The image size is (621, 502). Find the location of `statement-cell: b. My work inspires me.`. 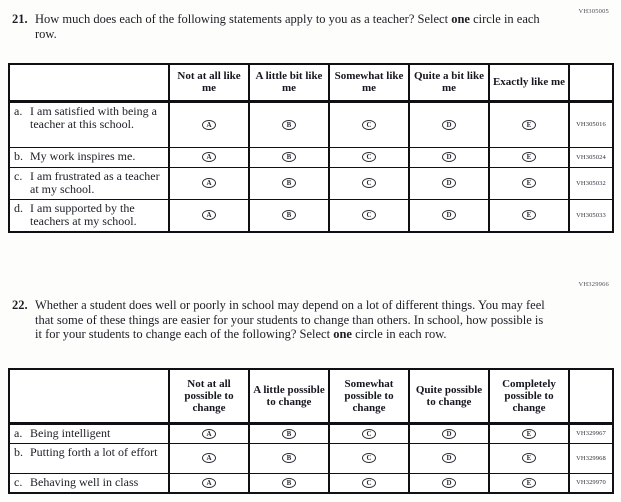

statement-cell: b. My work inspires me. is located at coordinates (89, 157).